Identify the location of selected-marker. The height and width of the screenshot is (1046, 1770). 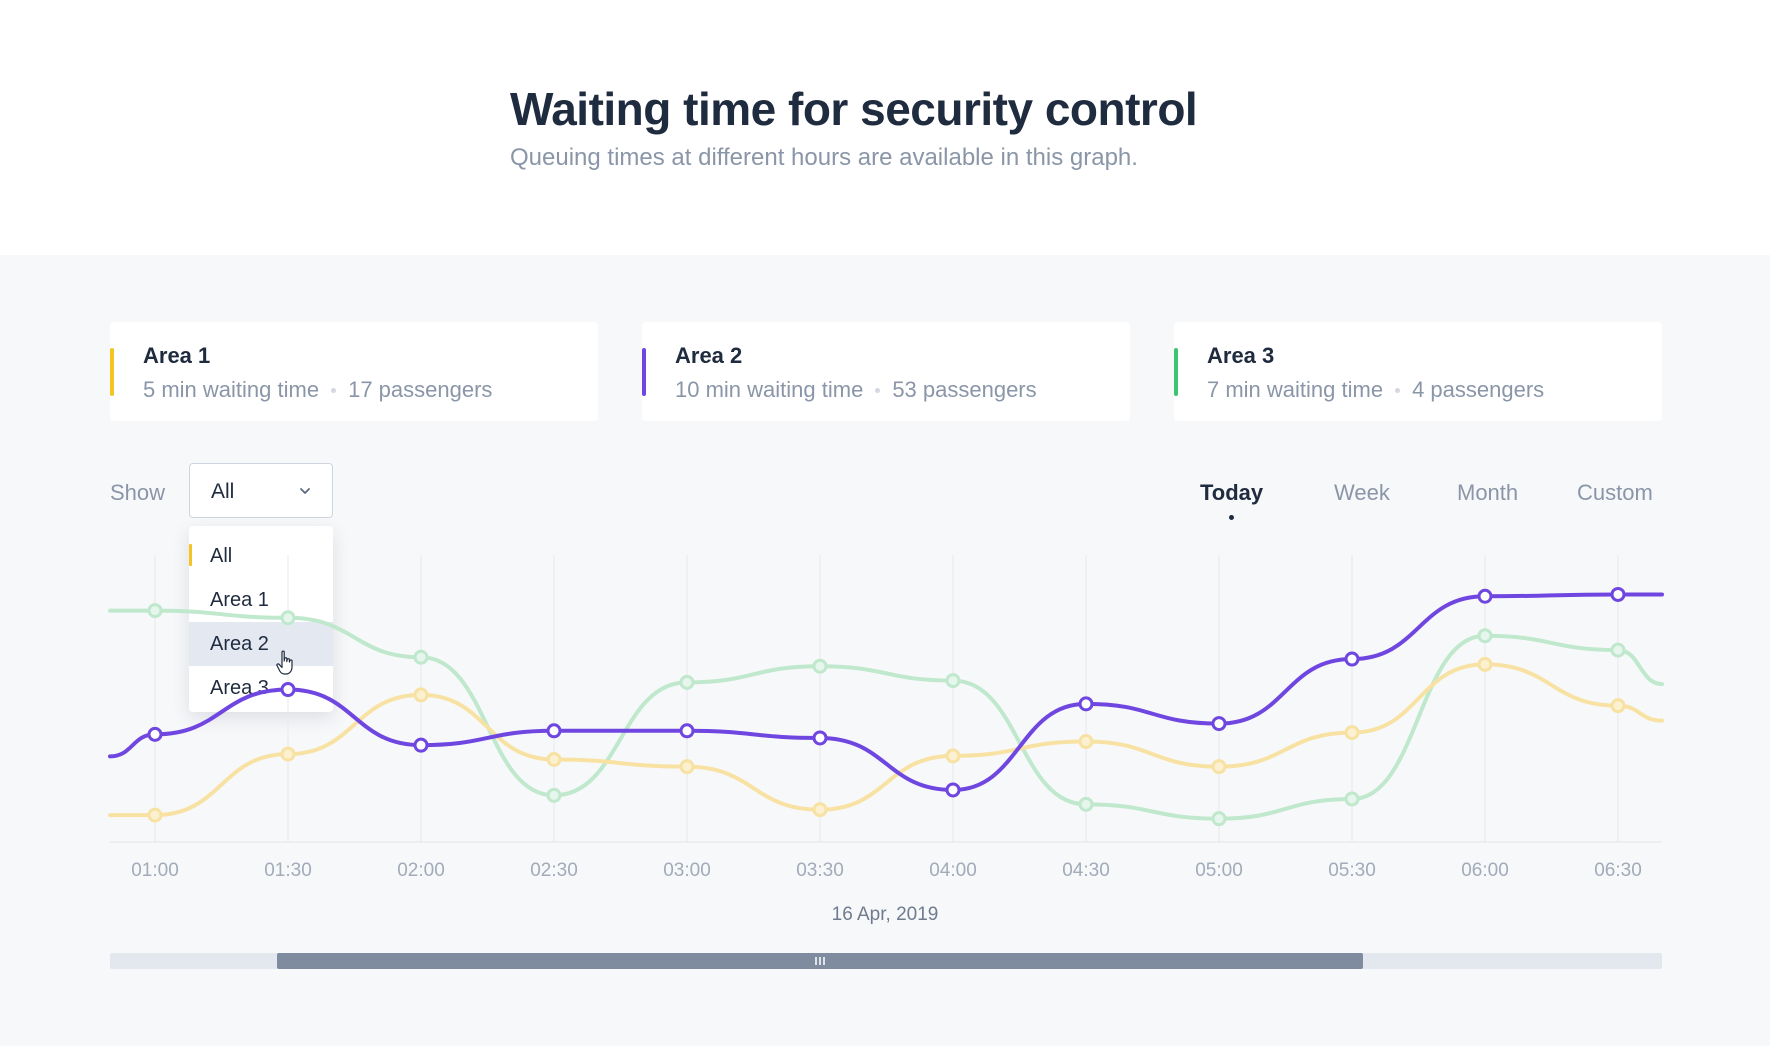
(190, 555).